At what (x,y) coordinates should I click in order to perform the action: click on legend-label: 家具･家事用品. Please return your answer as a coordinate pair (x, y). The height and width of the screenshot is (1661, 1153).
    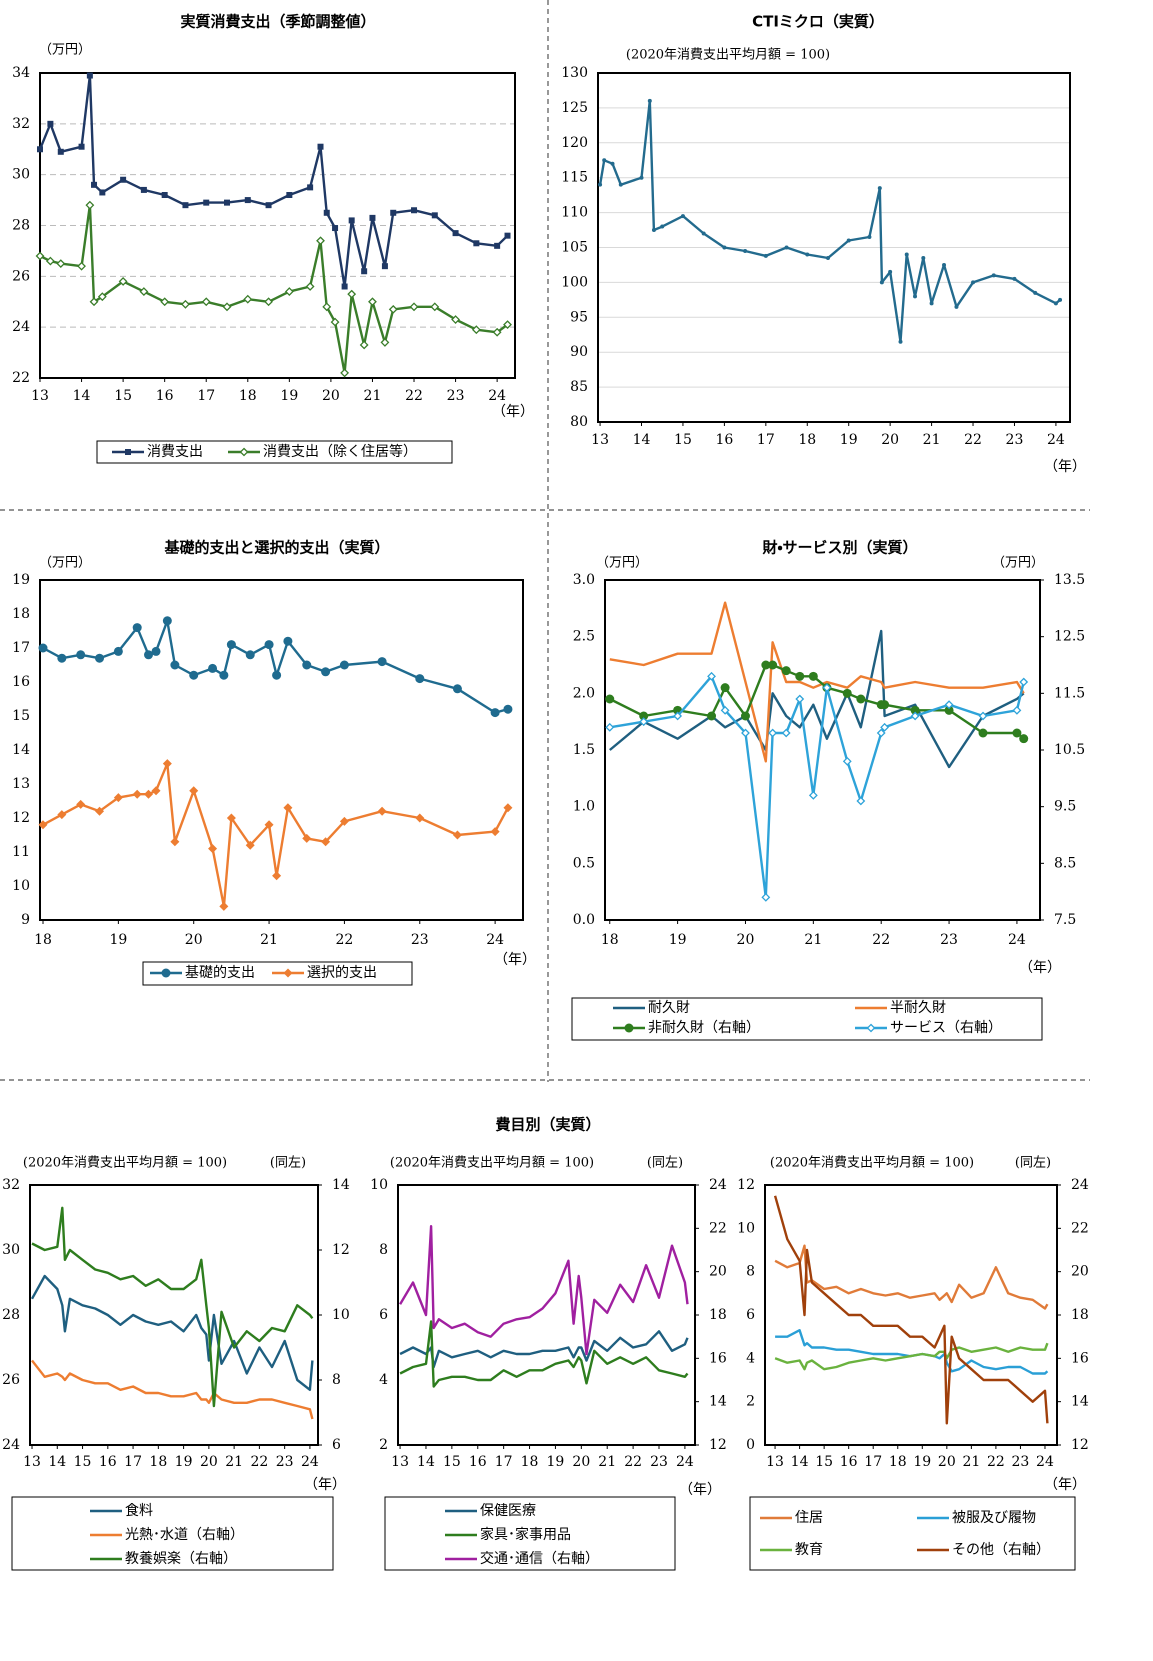
    Looking at the image, I should click on (525, 1534).